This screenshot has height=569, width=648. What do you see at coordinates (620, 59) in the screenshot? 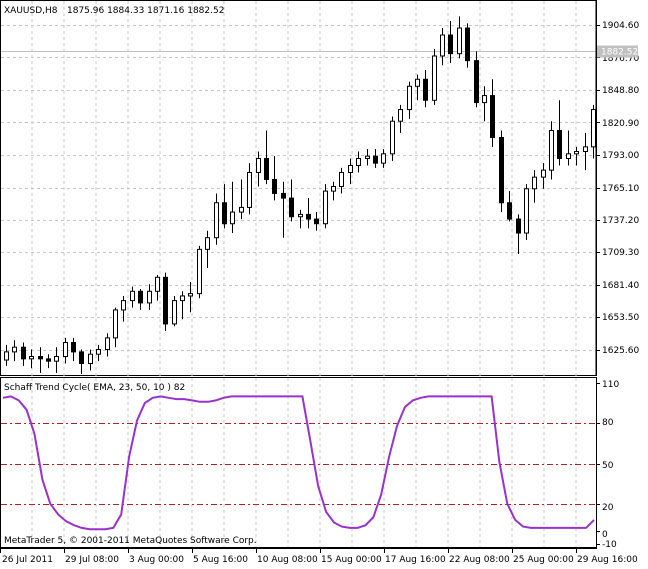
I see `price-tick: 1876.70` at bounding box center [620, 59].